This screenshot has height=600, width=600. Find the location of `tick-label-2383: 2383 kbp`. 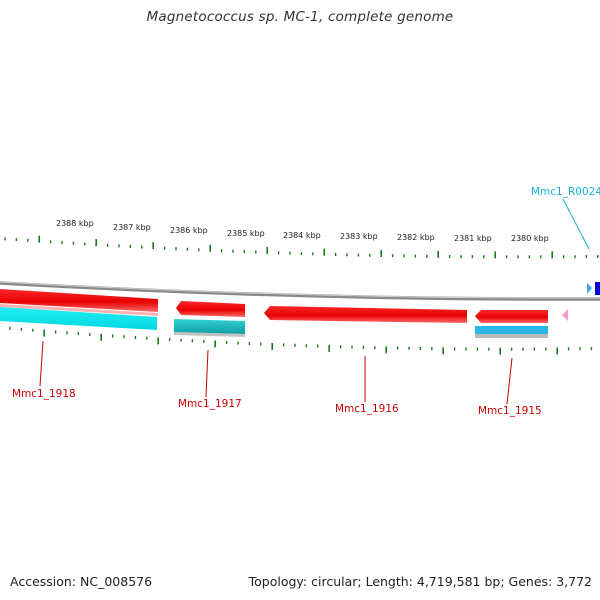

tick-label-2383: 2383 kbp is located at coordinates (359, 236).